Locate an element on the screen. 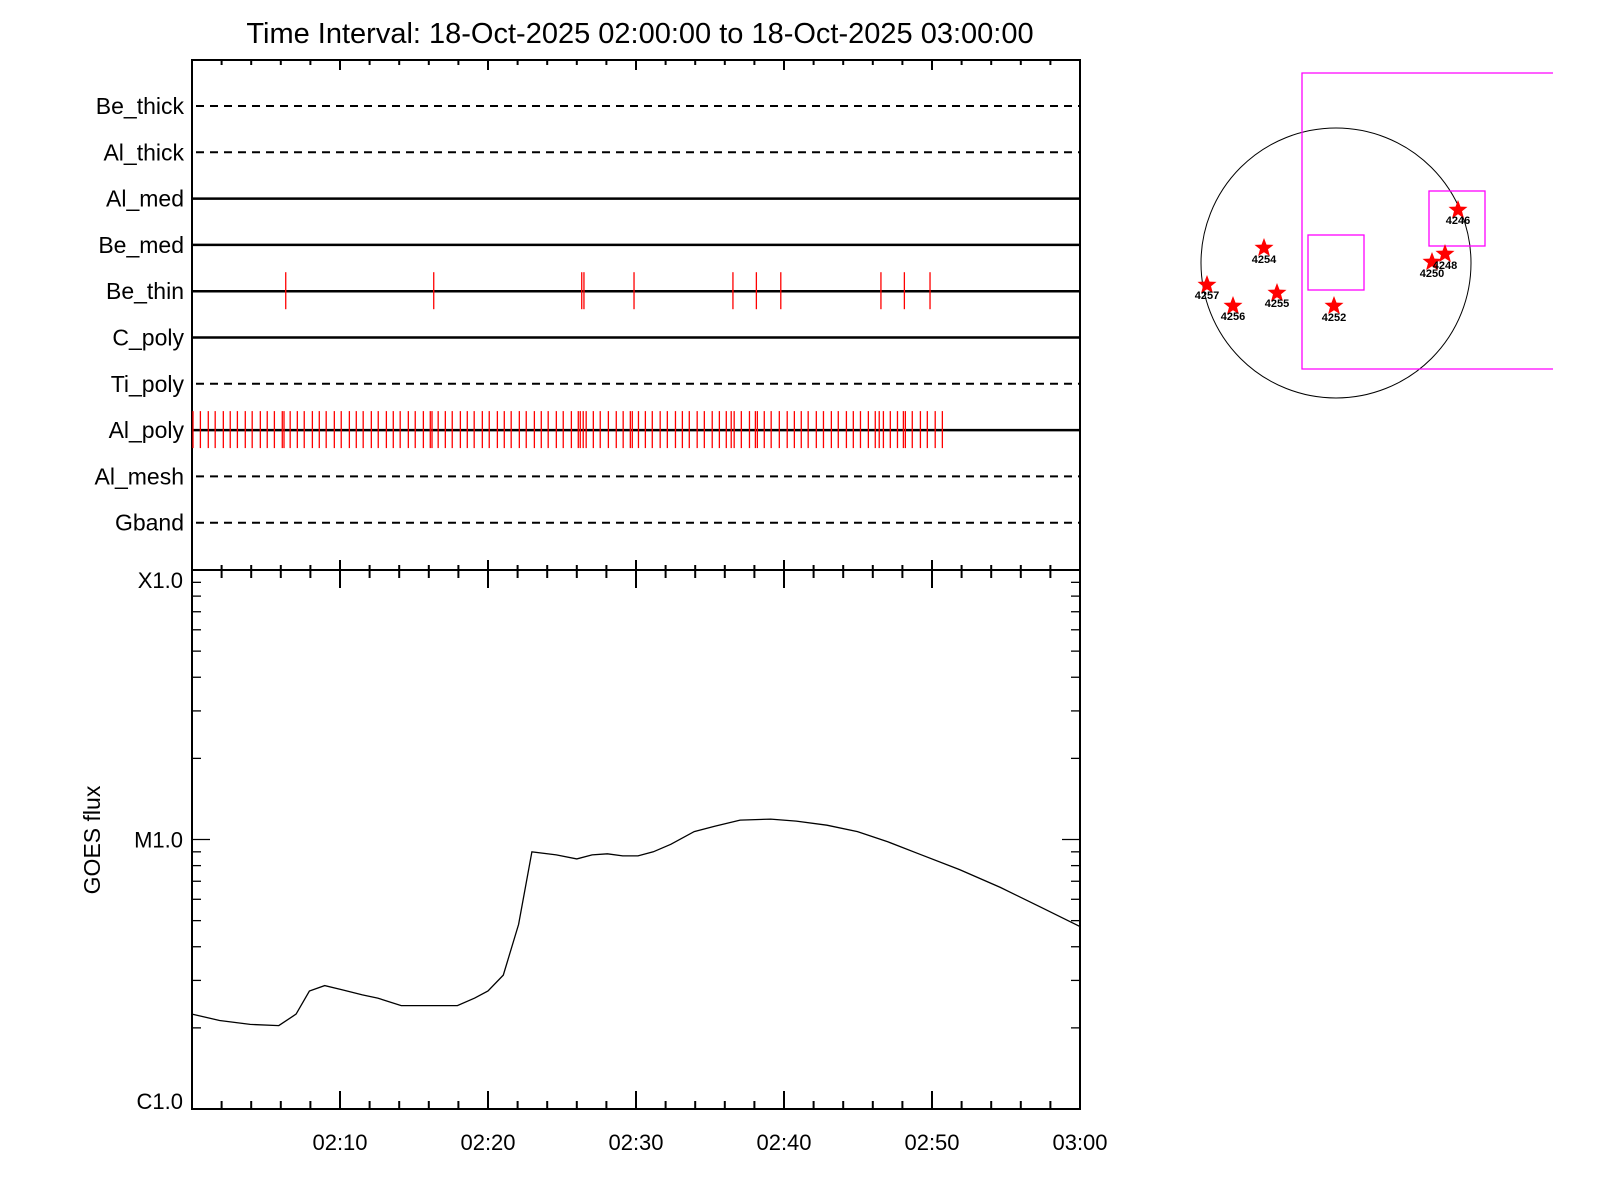 This screenshot has width=1600, height=1200. y-tick-label: X1.0 is located at coordinates (160, 580).